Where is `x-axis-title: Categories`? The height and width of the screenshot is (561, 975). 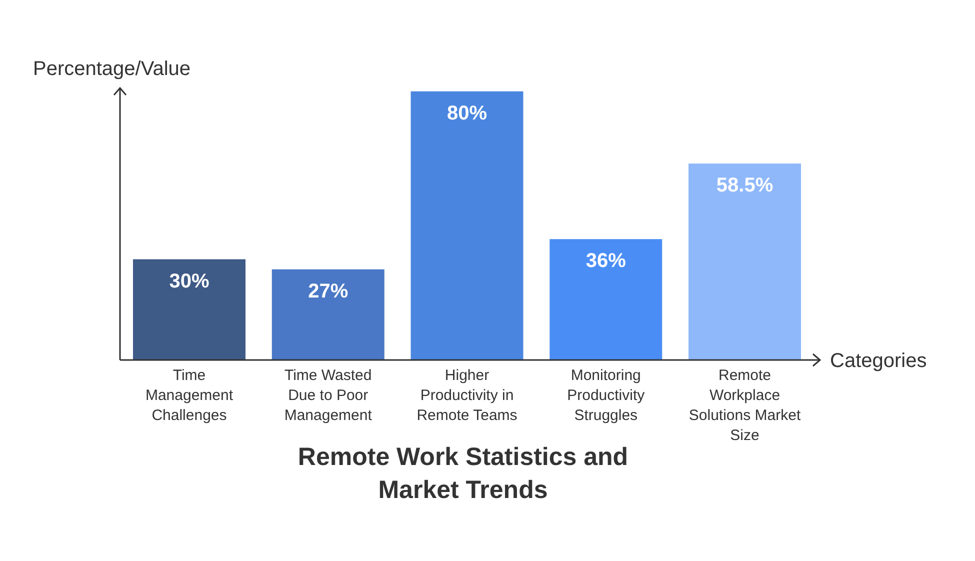
x-axis-title: Categories is located at coordinates (878, 361).